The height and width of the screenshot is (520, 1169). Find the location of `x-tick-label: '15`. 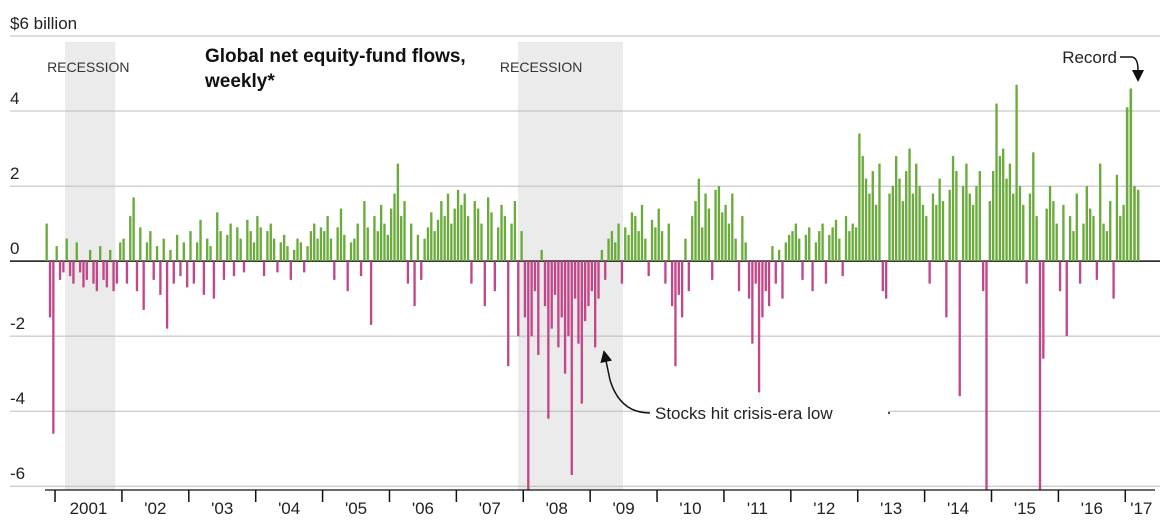

x-tick-label: '15 is located at coordinates (1025, 508).